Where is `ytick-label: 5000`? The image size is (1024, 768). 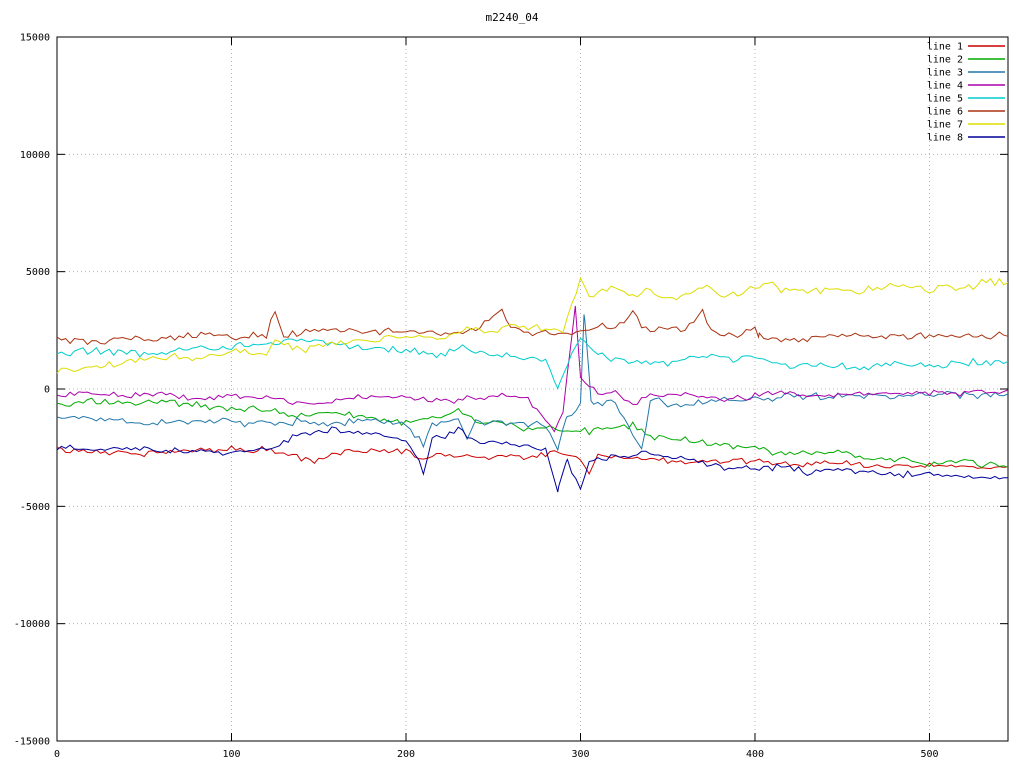 ytick-label: 5000 is located at coordinates (38, 272).